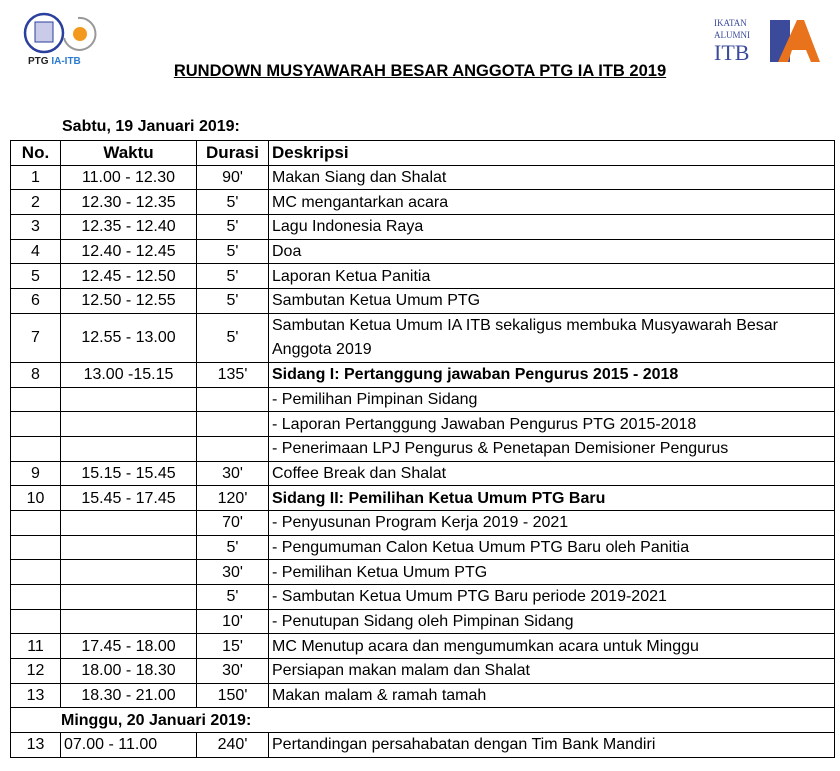  I want to click on cell-waktu: 13.00 -15.15, so click(128, 374).